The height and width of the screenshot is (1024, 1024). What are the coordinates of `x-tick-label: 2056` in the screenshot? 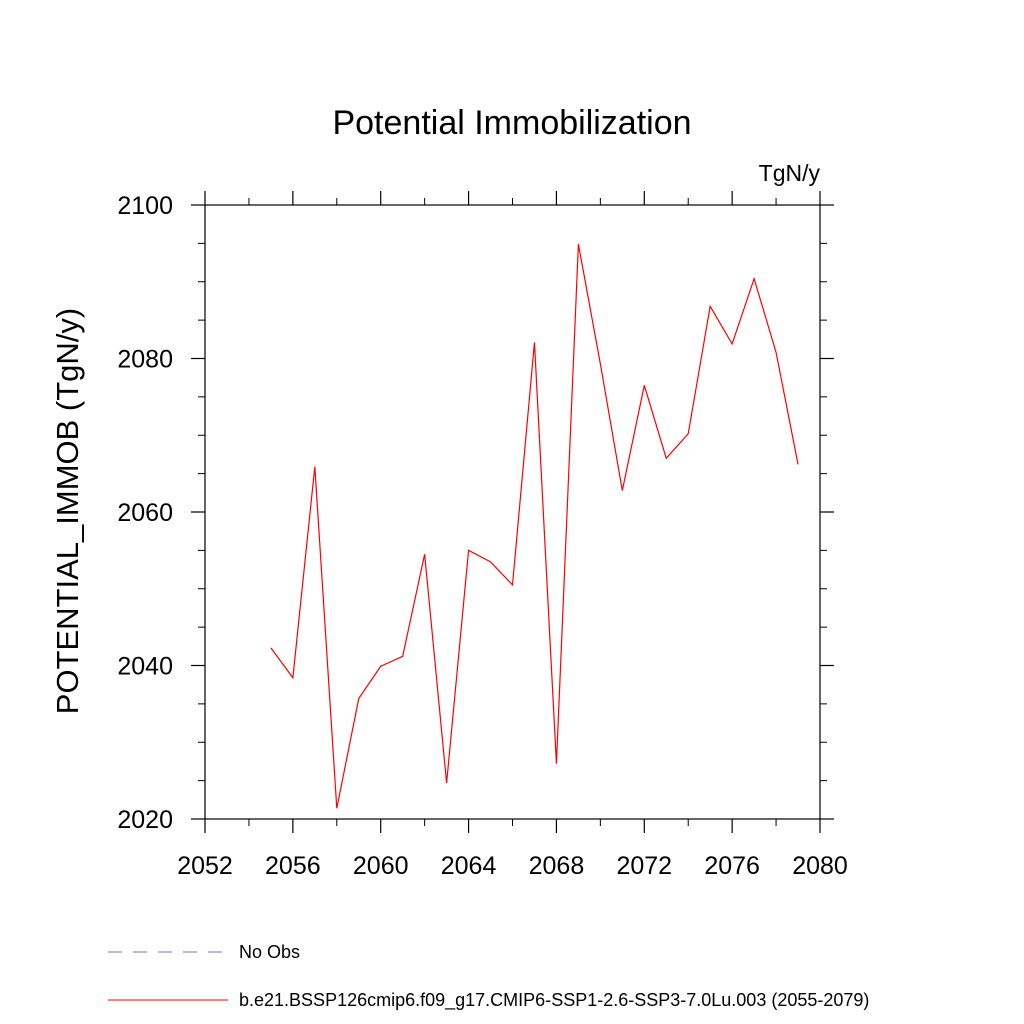 It's located at (293, 866).